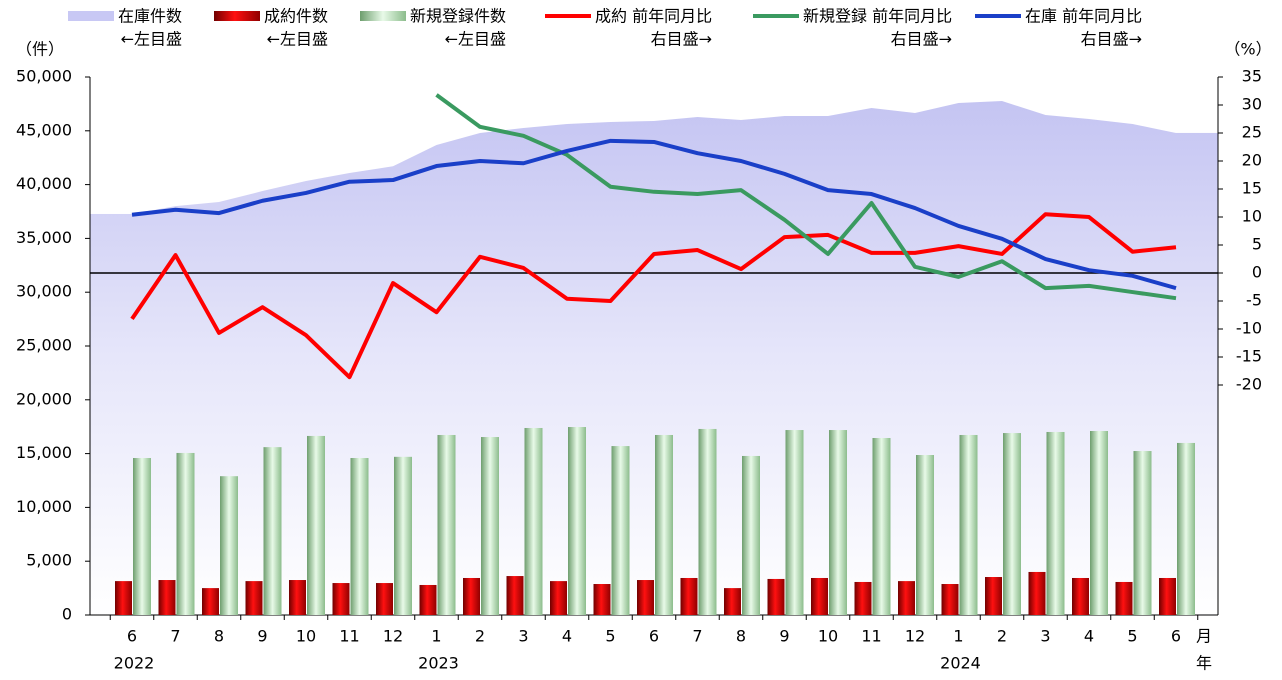  I want to click on y2-tick-label: -15, so click(1249, 356).